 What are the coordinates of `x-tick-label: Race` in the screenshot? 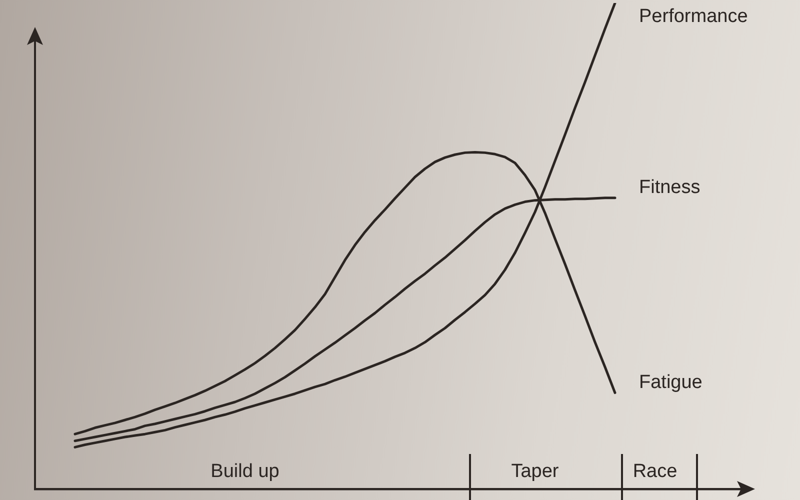 It's located at (655, 471).